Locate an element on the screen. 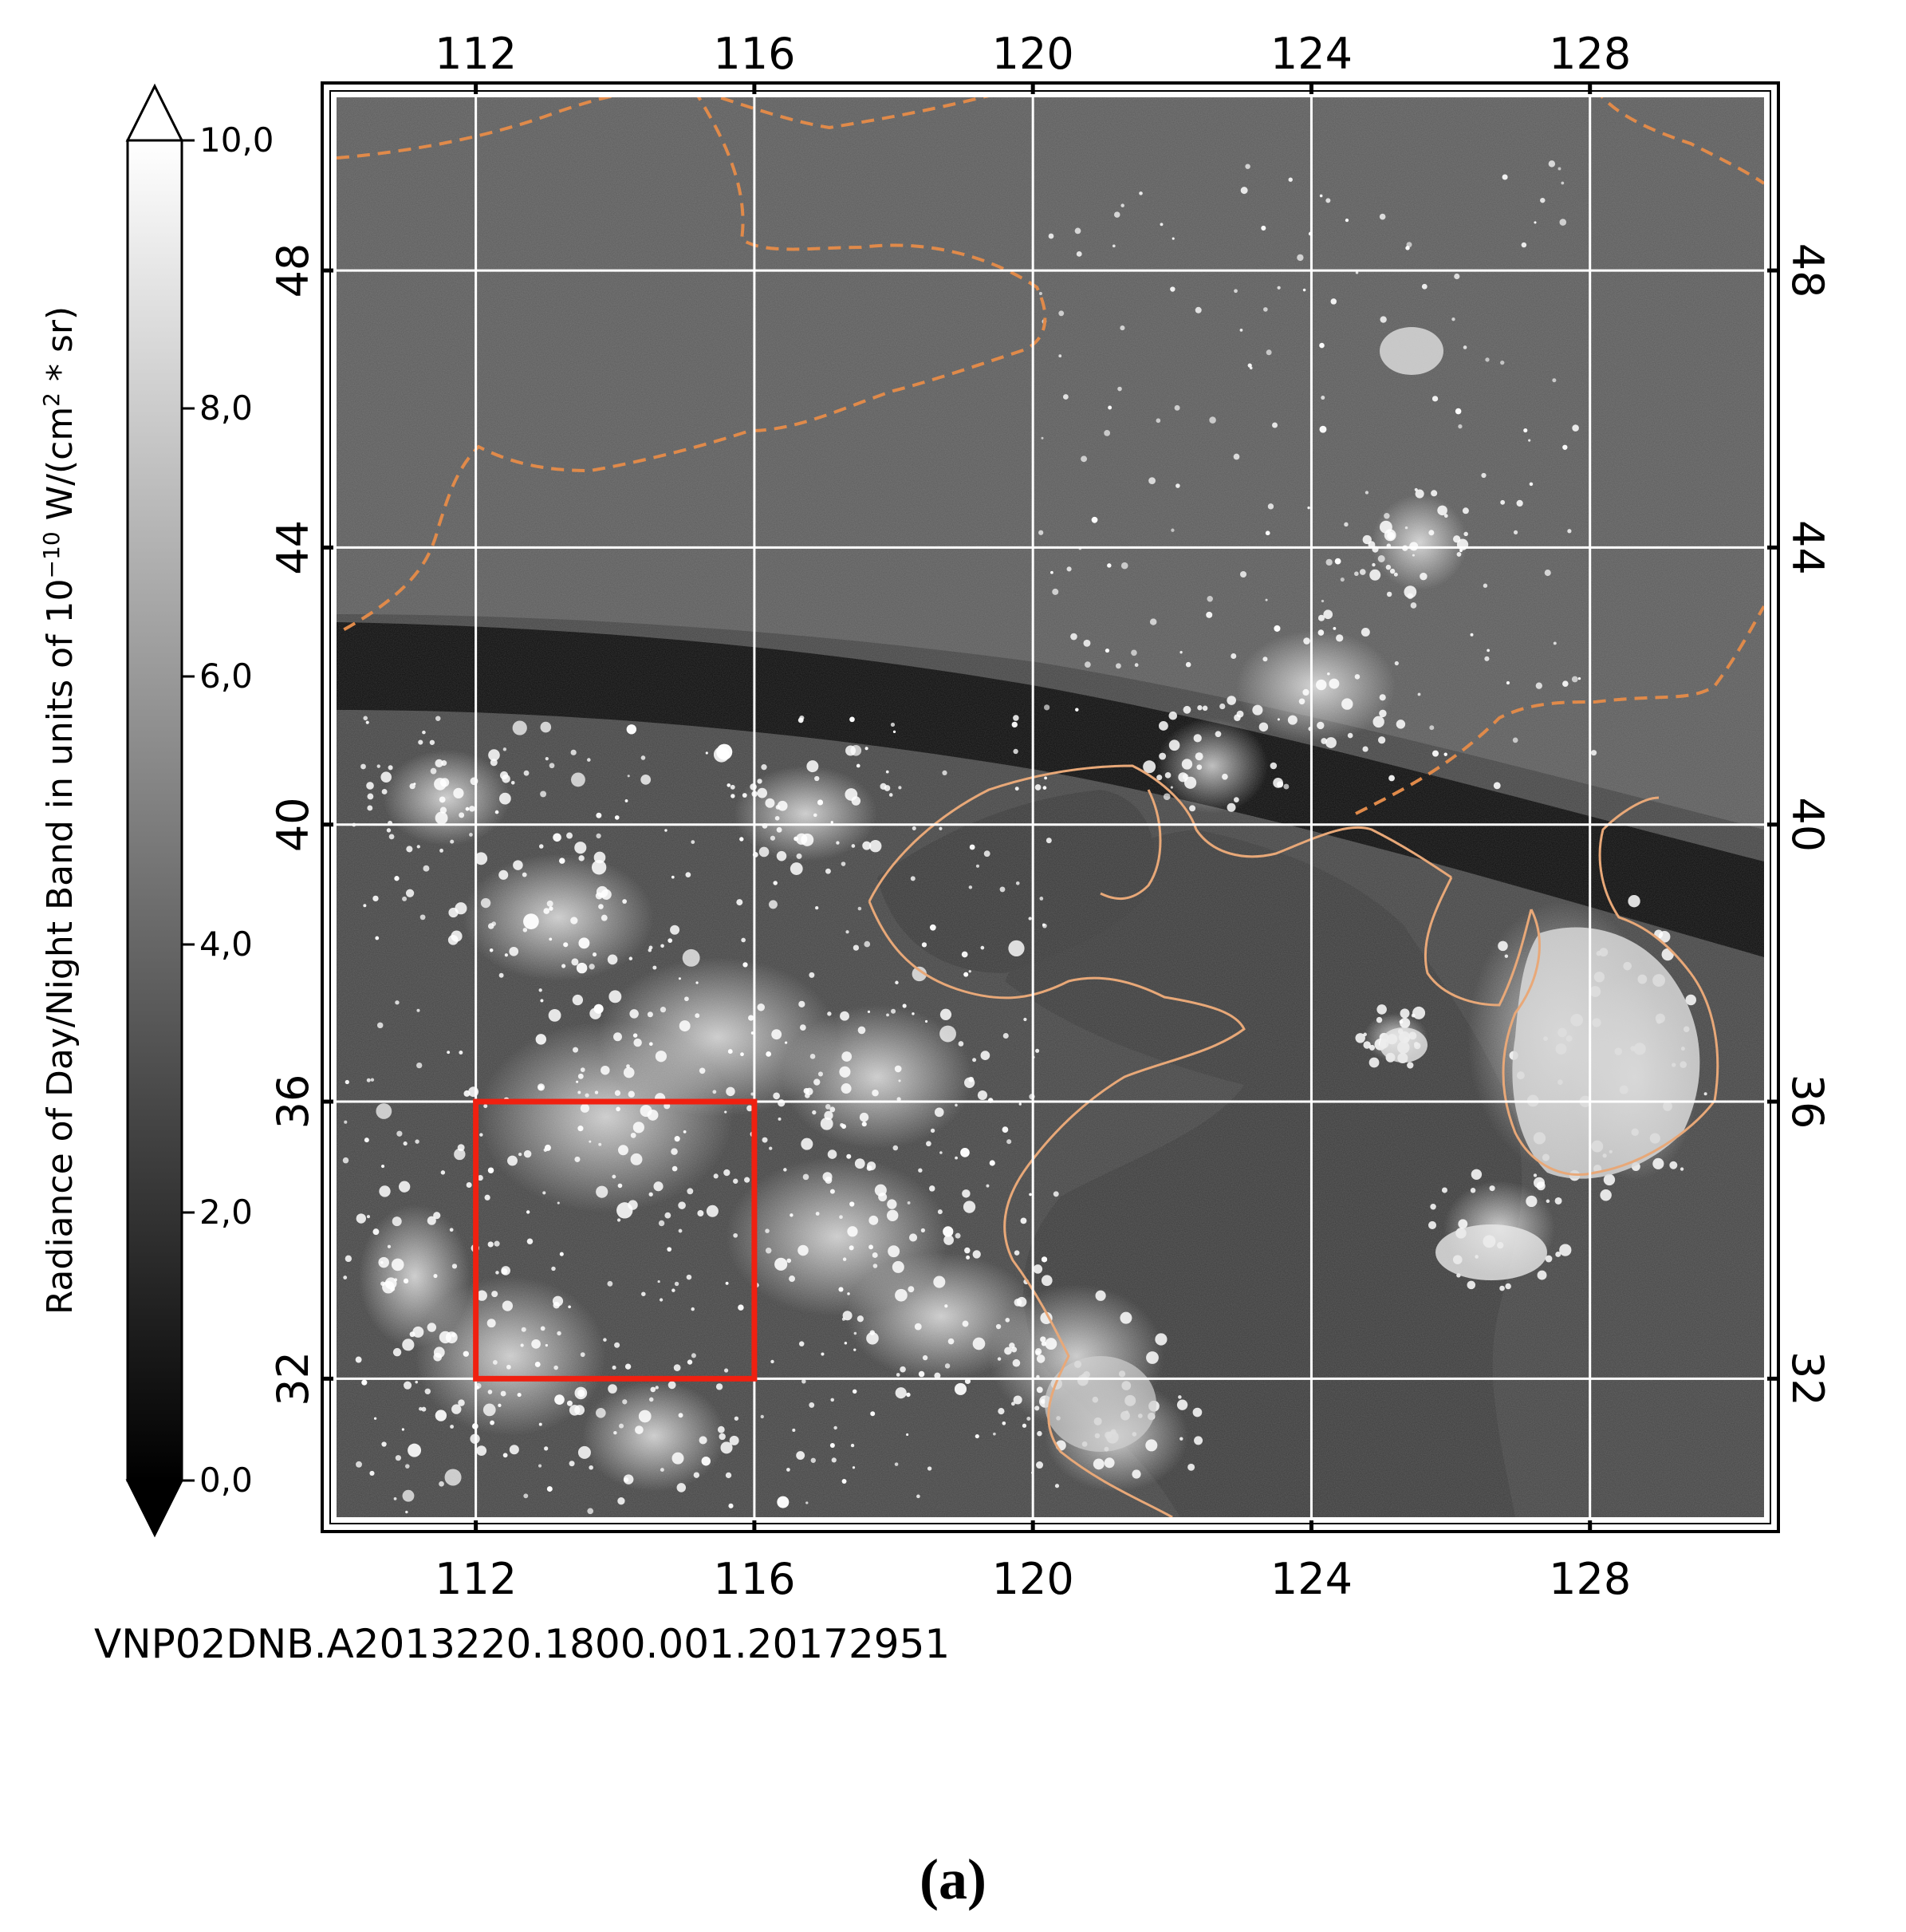  lon-label-bottom: 124 is located at coordinates (1311, 1579).